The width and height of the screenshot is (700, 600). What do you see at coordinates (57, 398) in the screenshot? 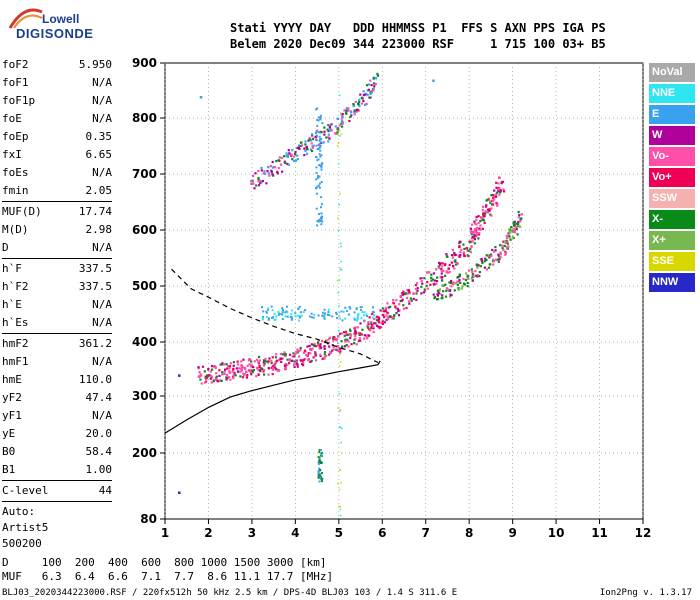
I see `param-row: yF2 47.4` at bounding box center [57, 398].